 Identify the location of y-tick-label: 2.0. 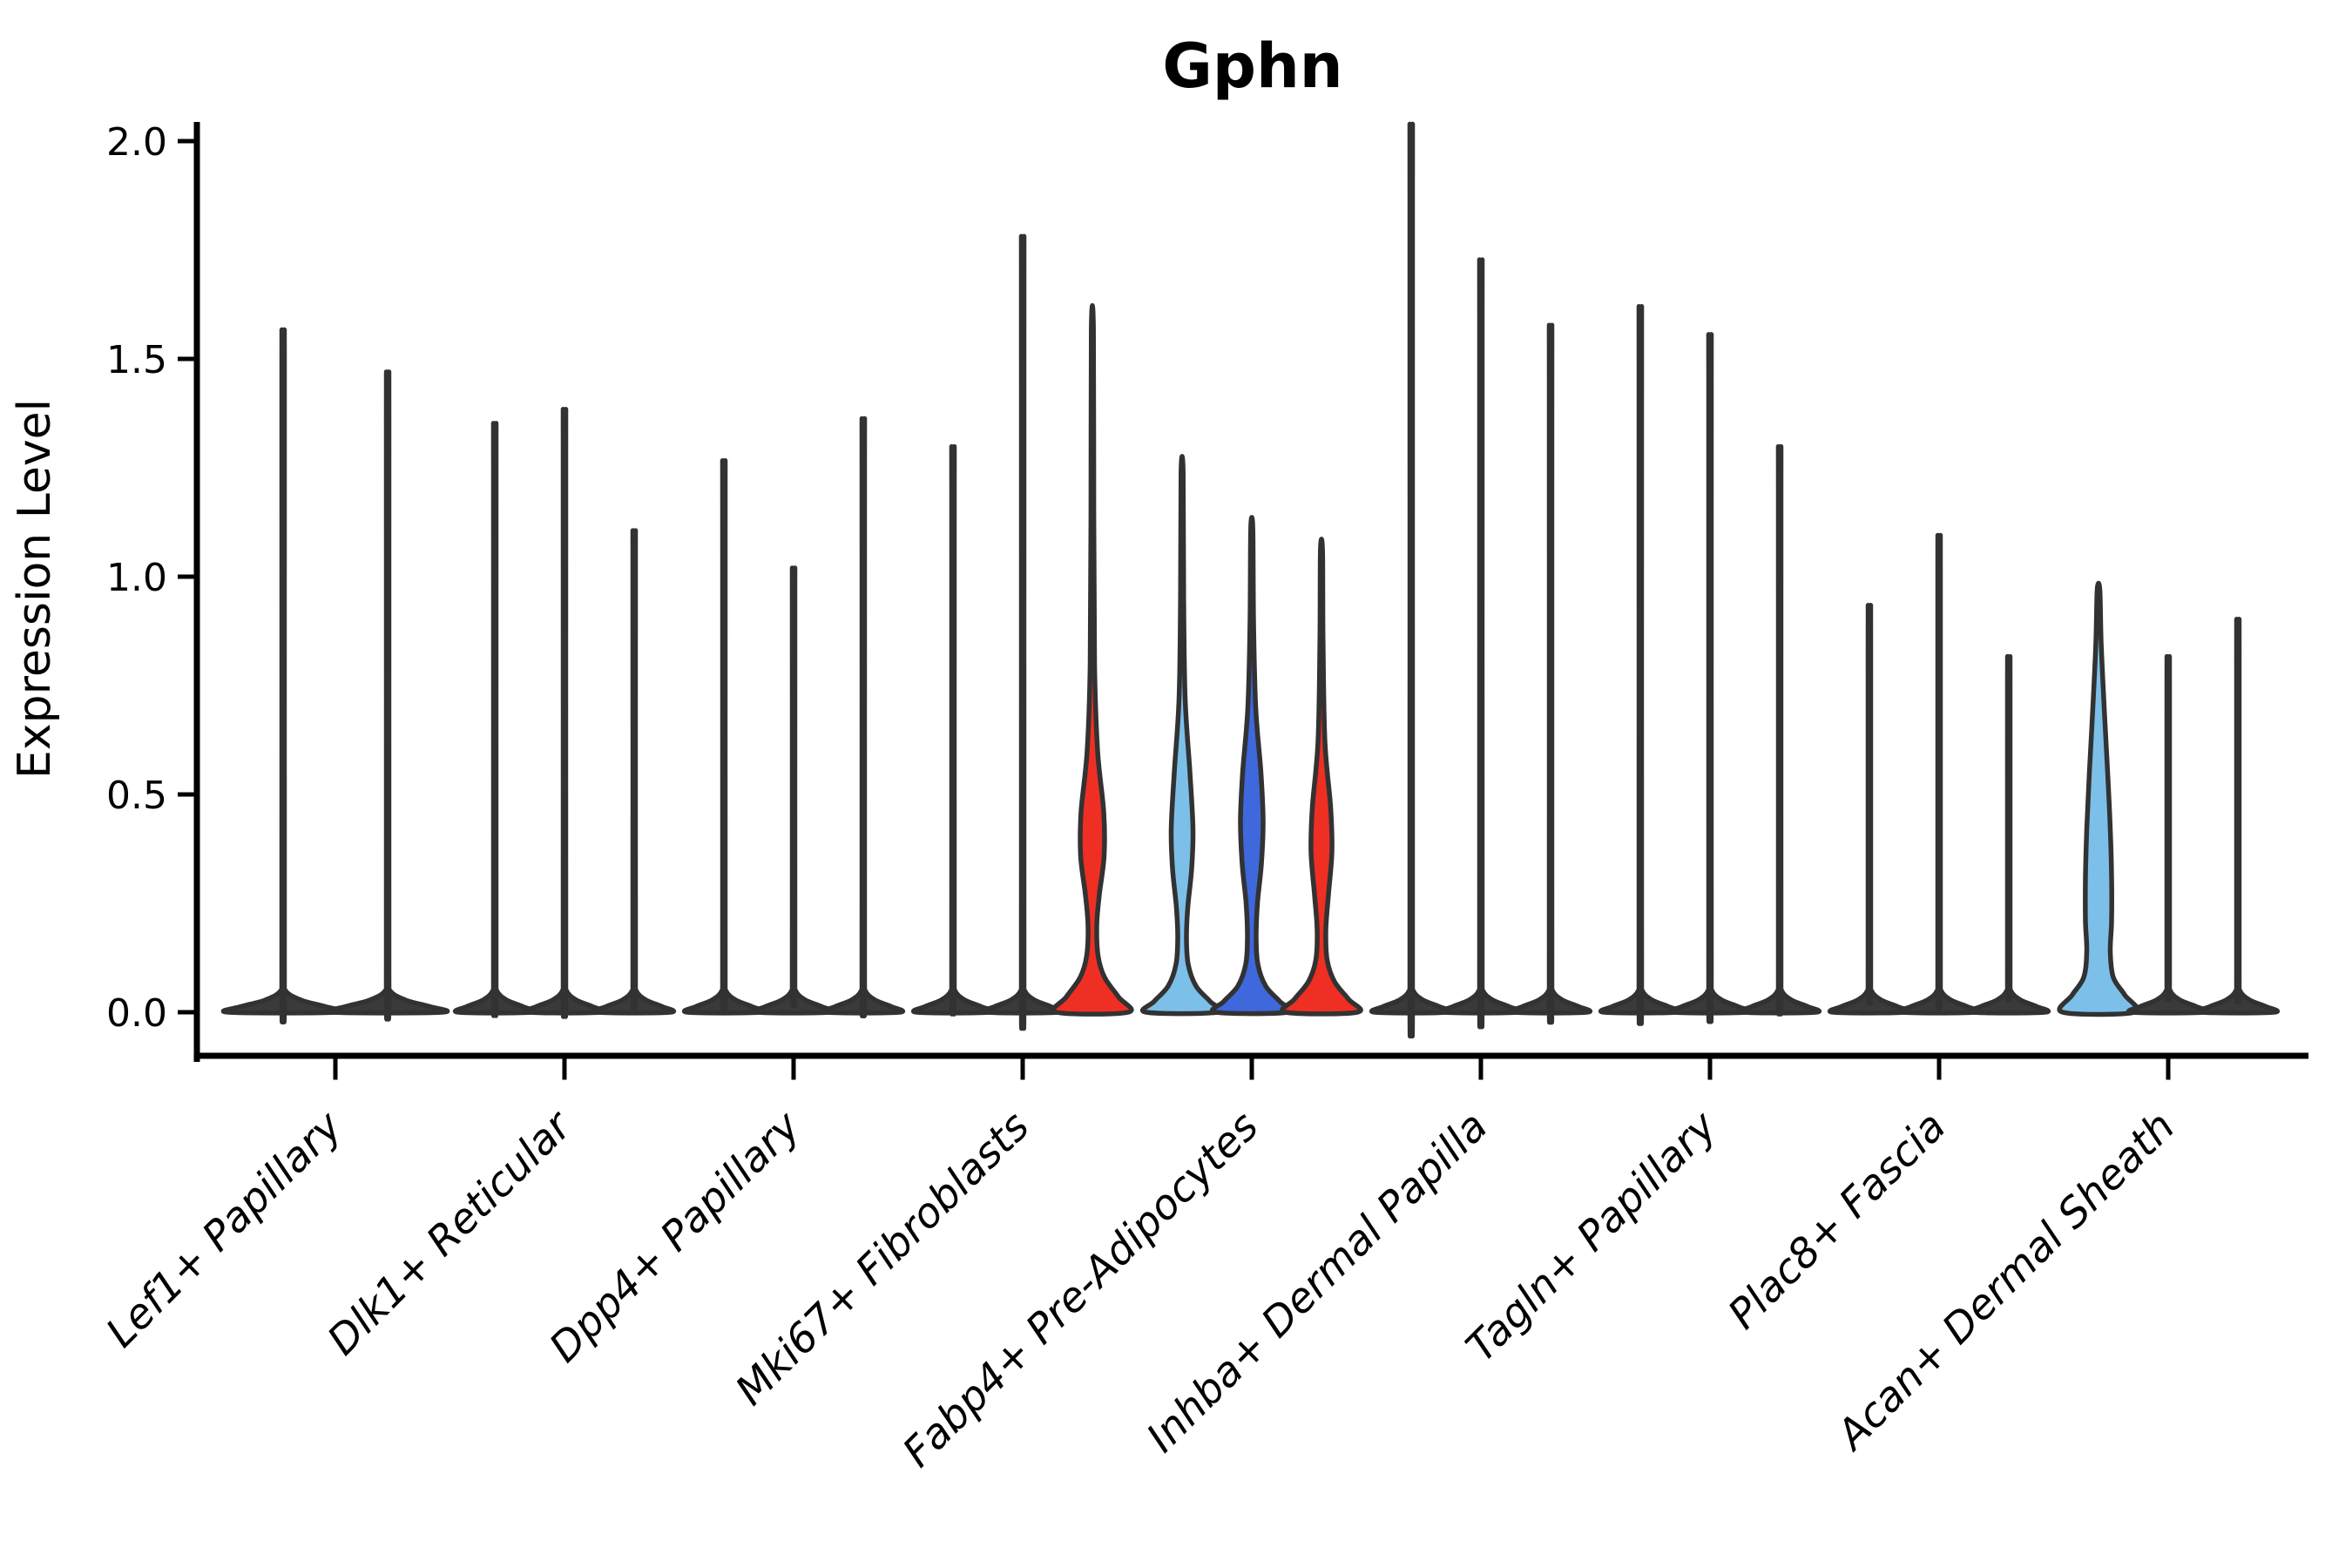
(136, 142).